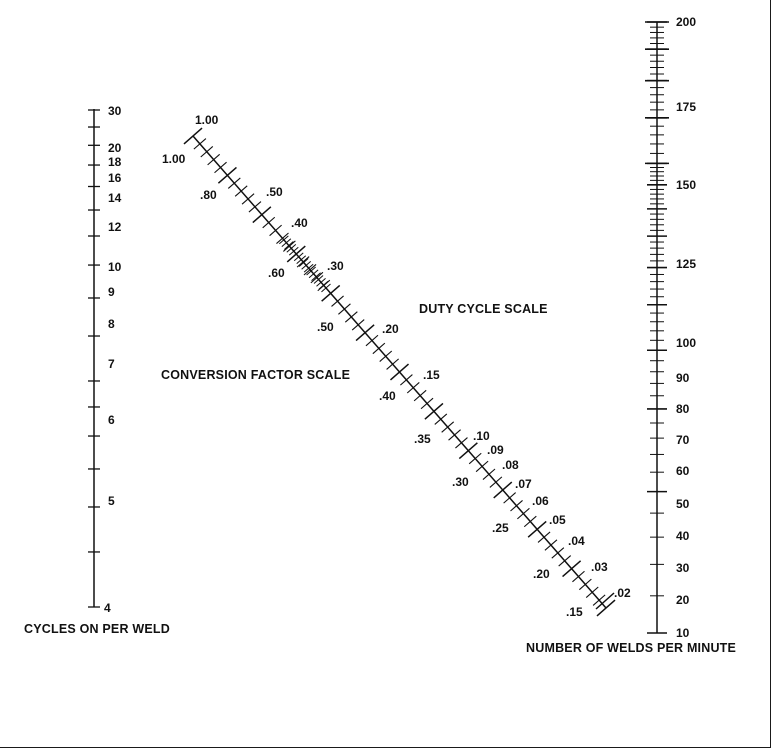 Image resolution: width=772 pixels, height=749 pixels. What do you see at coordinates (115, 267) in the screenshot?
I see `cycles-label-10: 10` at bounding box center [115, 267].